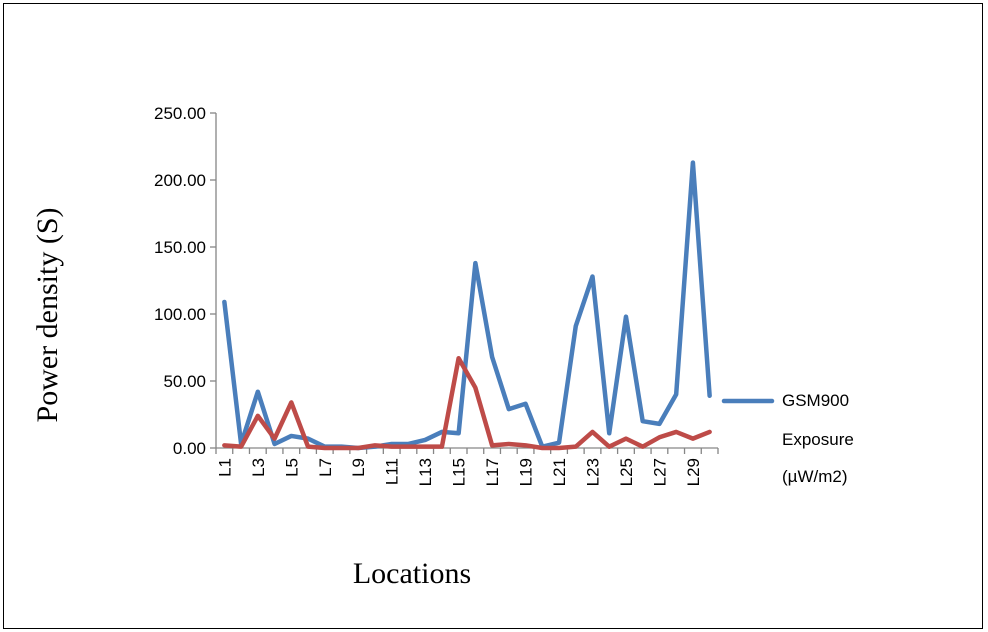  What do you see at coordinates (47, 315) in the screenshot?
I see `y-axis-title: Power density (S)` at bounding box center [47, 315].